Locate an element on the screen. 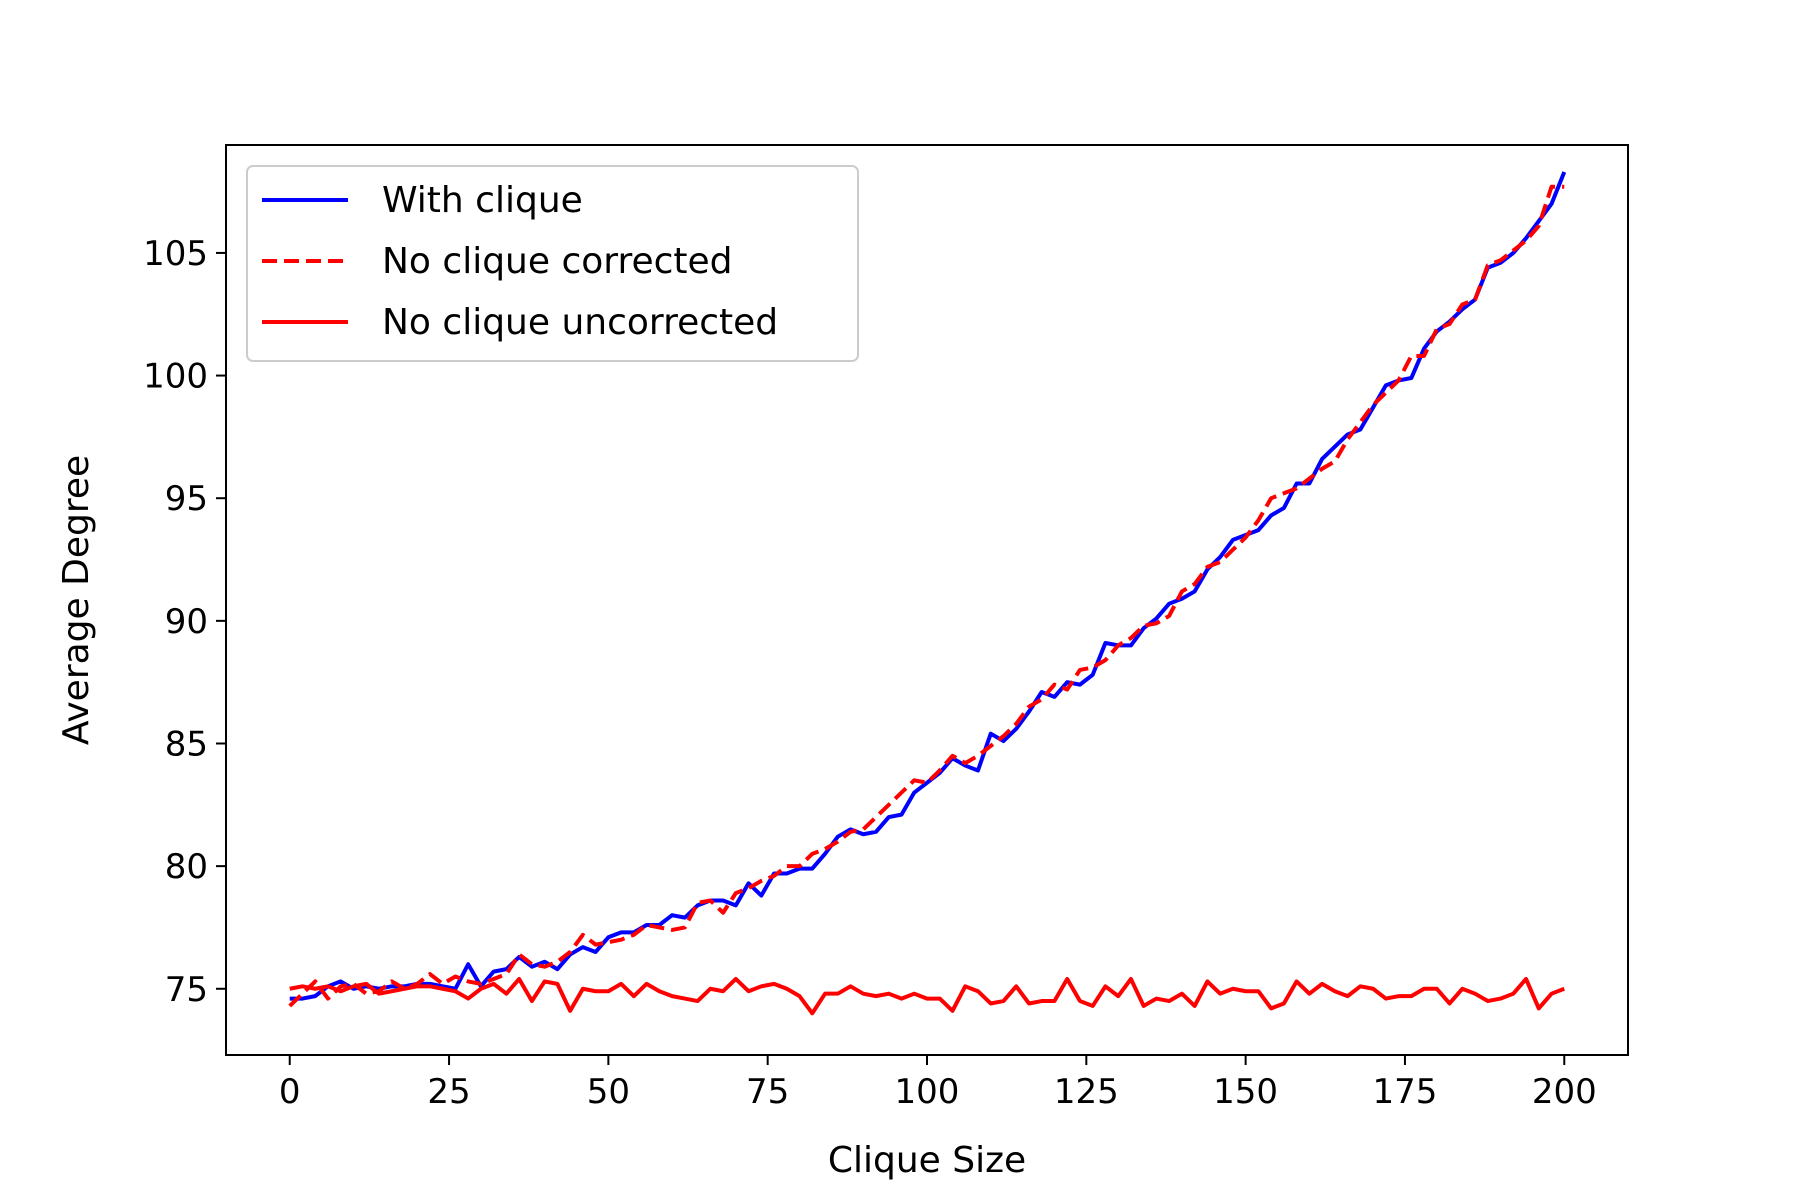 This screenshot has height=1200, width=1800. y-tick-label-3: 90 is located at coordinates (186, 622).